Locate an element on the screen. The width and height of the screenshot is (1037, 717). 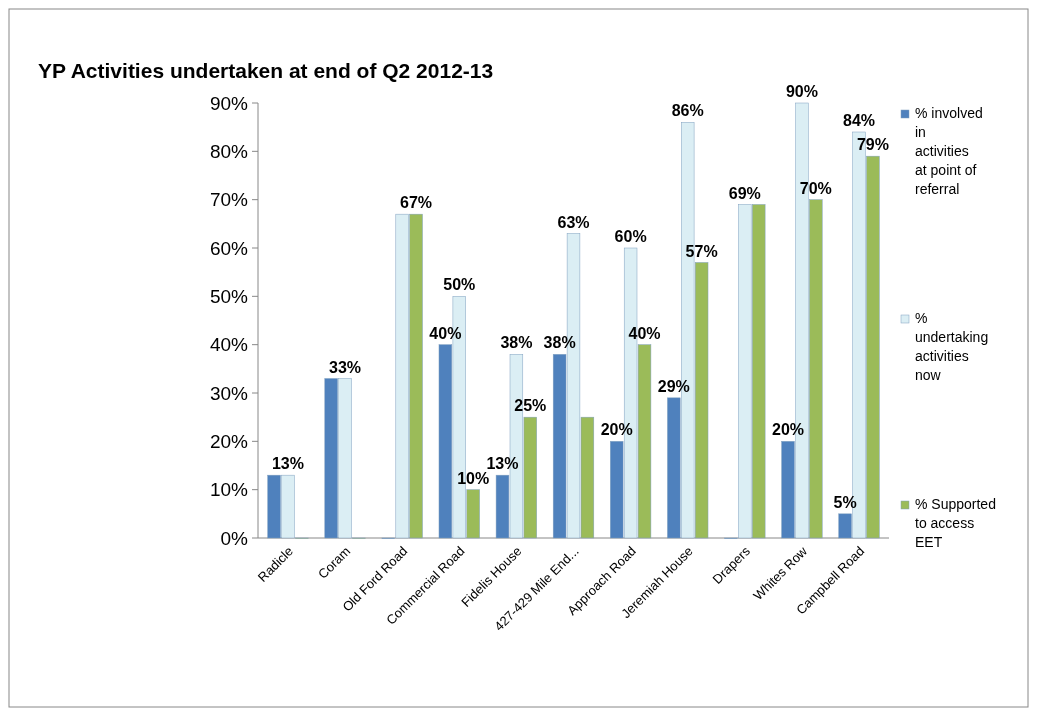
y-tick-label: 60% is located at coordinates (229, 248).